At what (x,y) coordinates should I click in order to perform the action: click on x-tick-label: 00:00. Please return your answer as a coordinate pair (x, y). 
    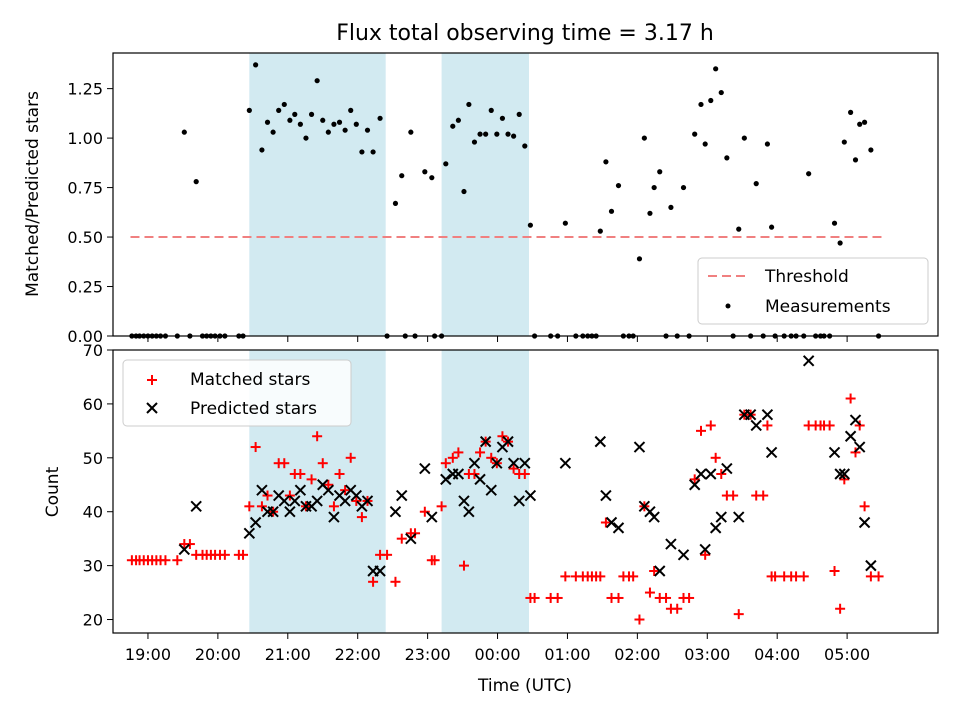
    Looking at the image, I should click on (497, 654).